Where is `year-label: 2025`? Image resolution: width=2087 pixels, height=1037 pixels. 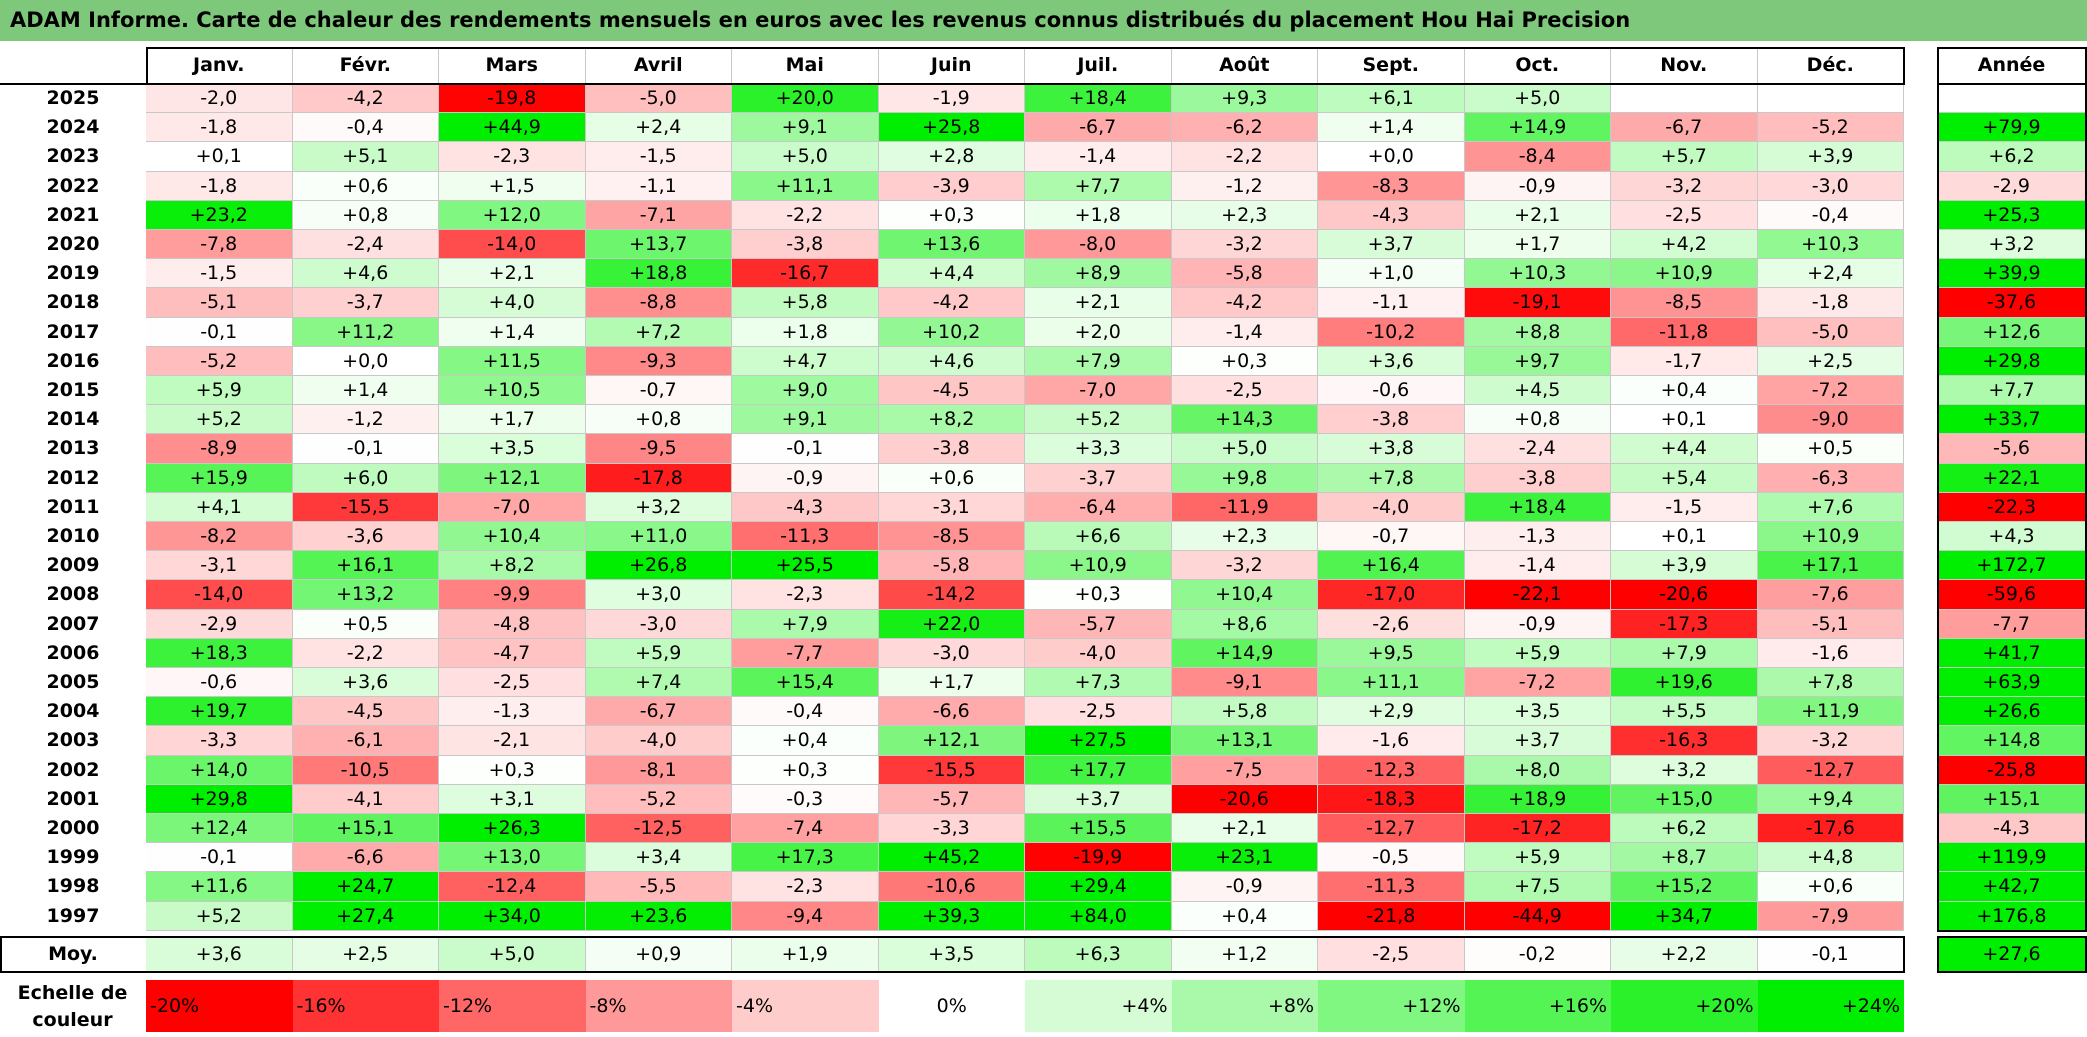
year-label: 2025 is located at coordinates (73, 98).